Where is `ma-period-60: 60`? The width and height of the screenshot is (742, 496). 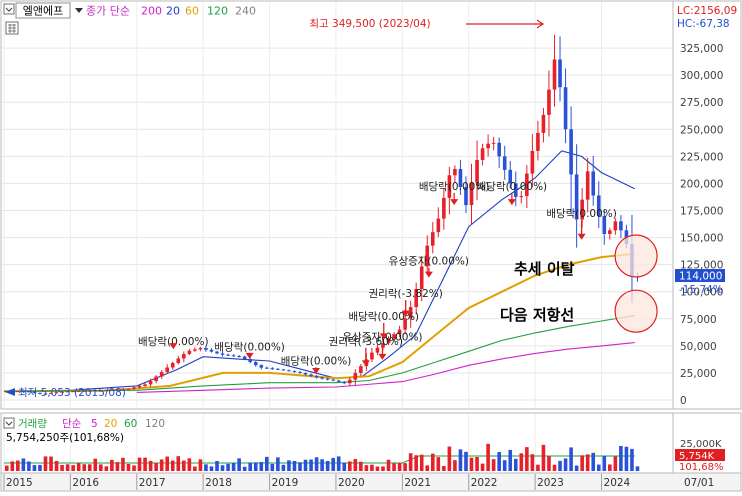
ma-period-60: 60 is located at coordinates (192, 11).